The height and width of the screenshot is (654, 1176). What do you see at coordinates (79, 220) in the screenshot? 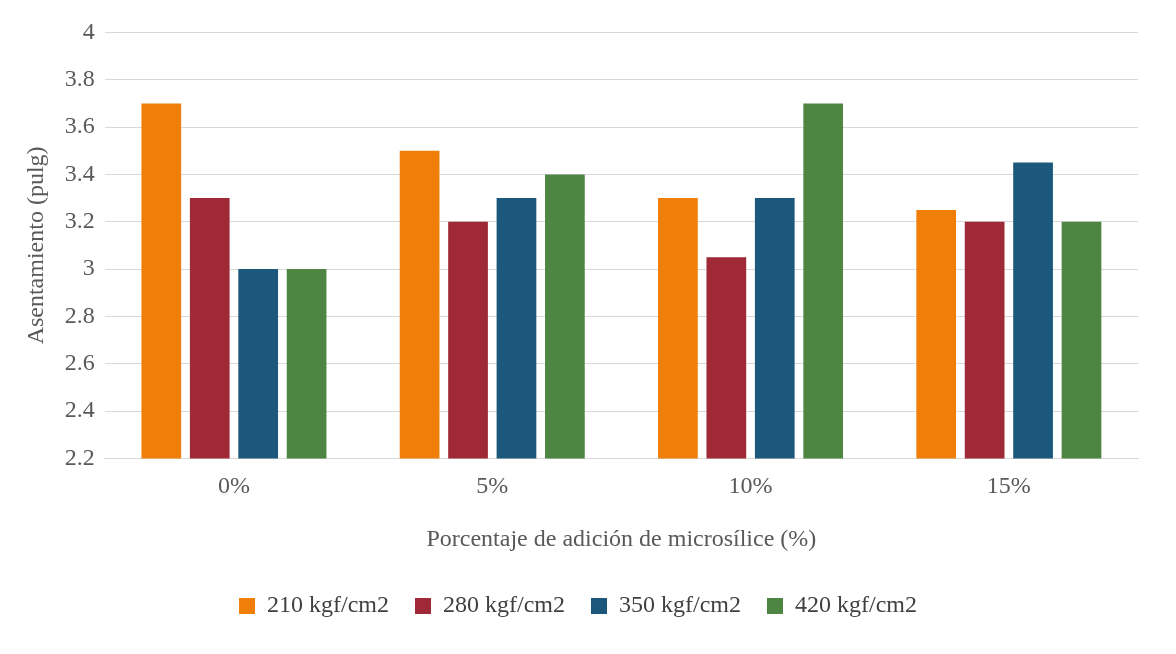
I see `y-tick-label: 3.2` at bounding box center [79, 220].